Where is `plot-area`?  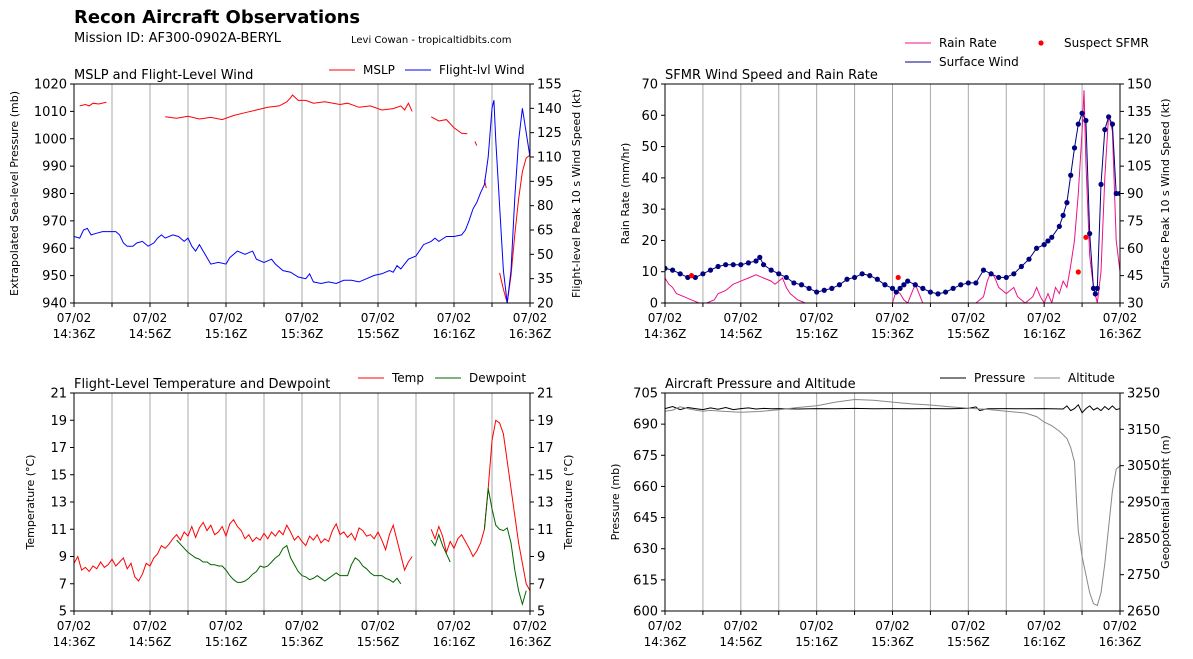 plot-area is located at coordinates (302, 513).